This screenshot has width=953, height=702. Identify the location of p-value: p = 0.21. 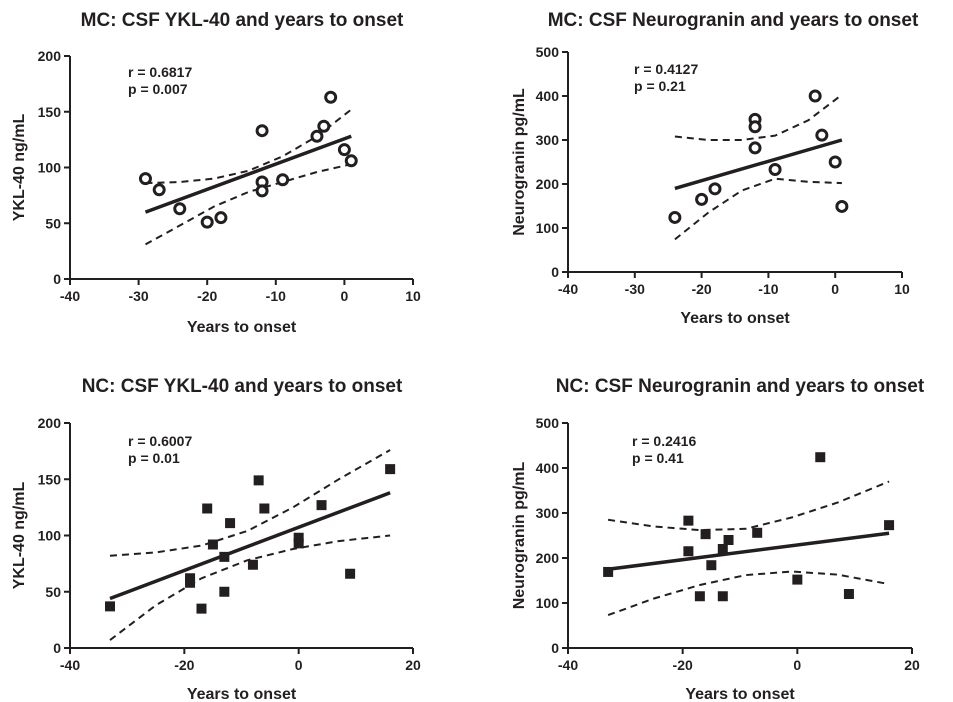
(660, 86).